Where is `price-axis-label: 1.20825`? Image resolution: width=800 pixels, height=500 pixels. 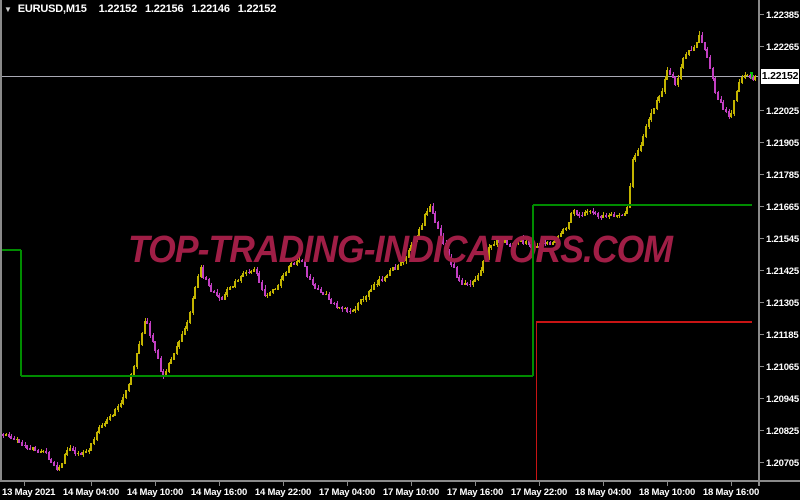 price-axis-label: 1.20825 is located at coordinates (783, 431).